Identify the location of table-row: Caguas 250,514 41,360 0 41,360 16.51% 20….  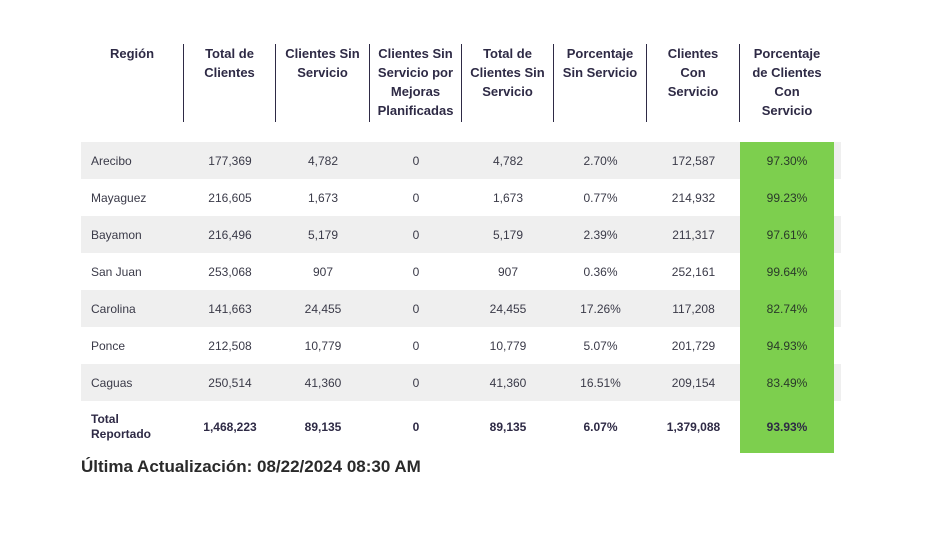
(461, 382).